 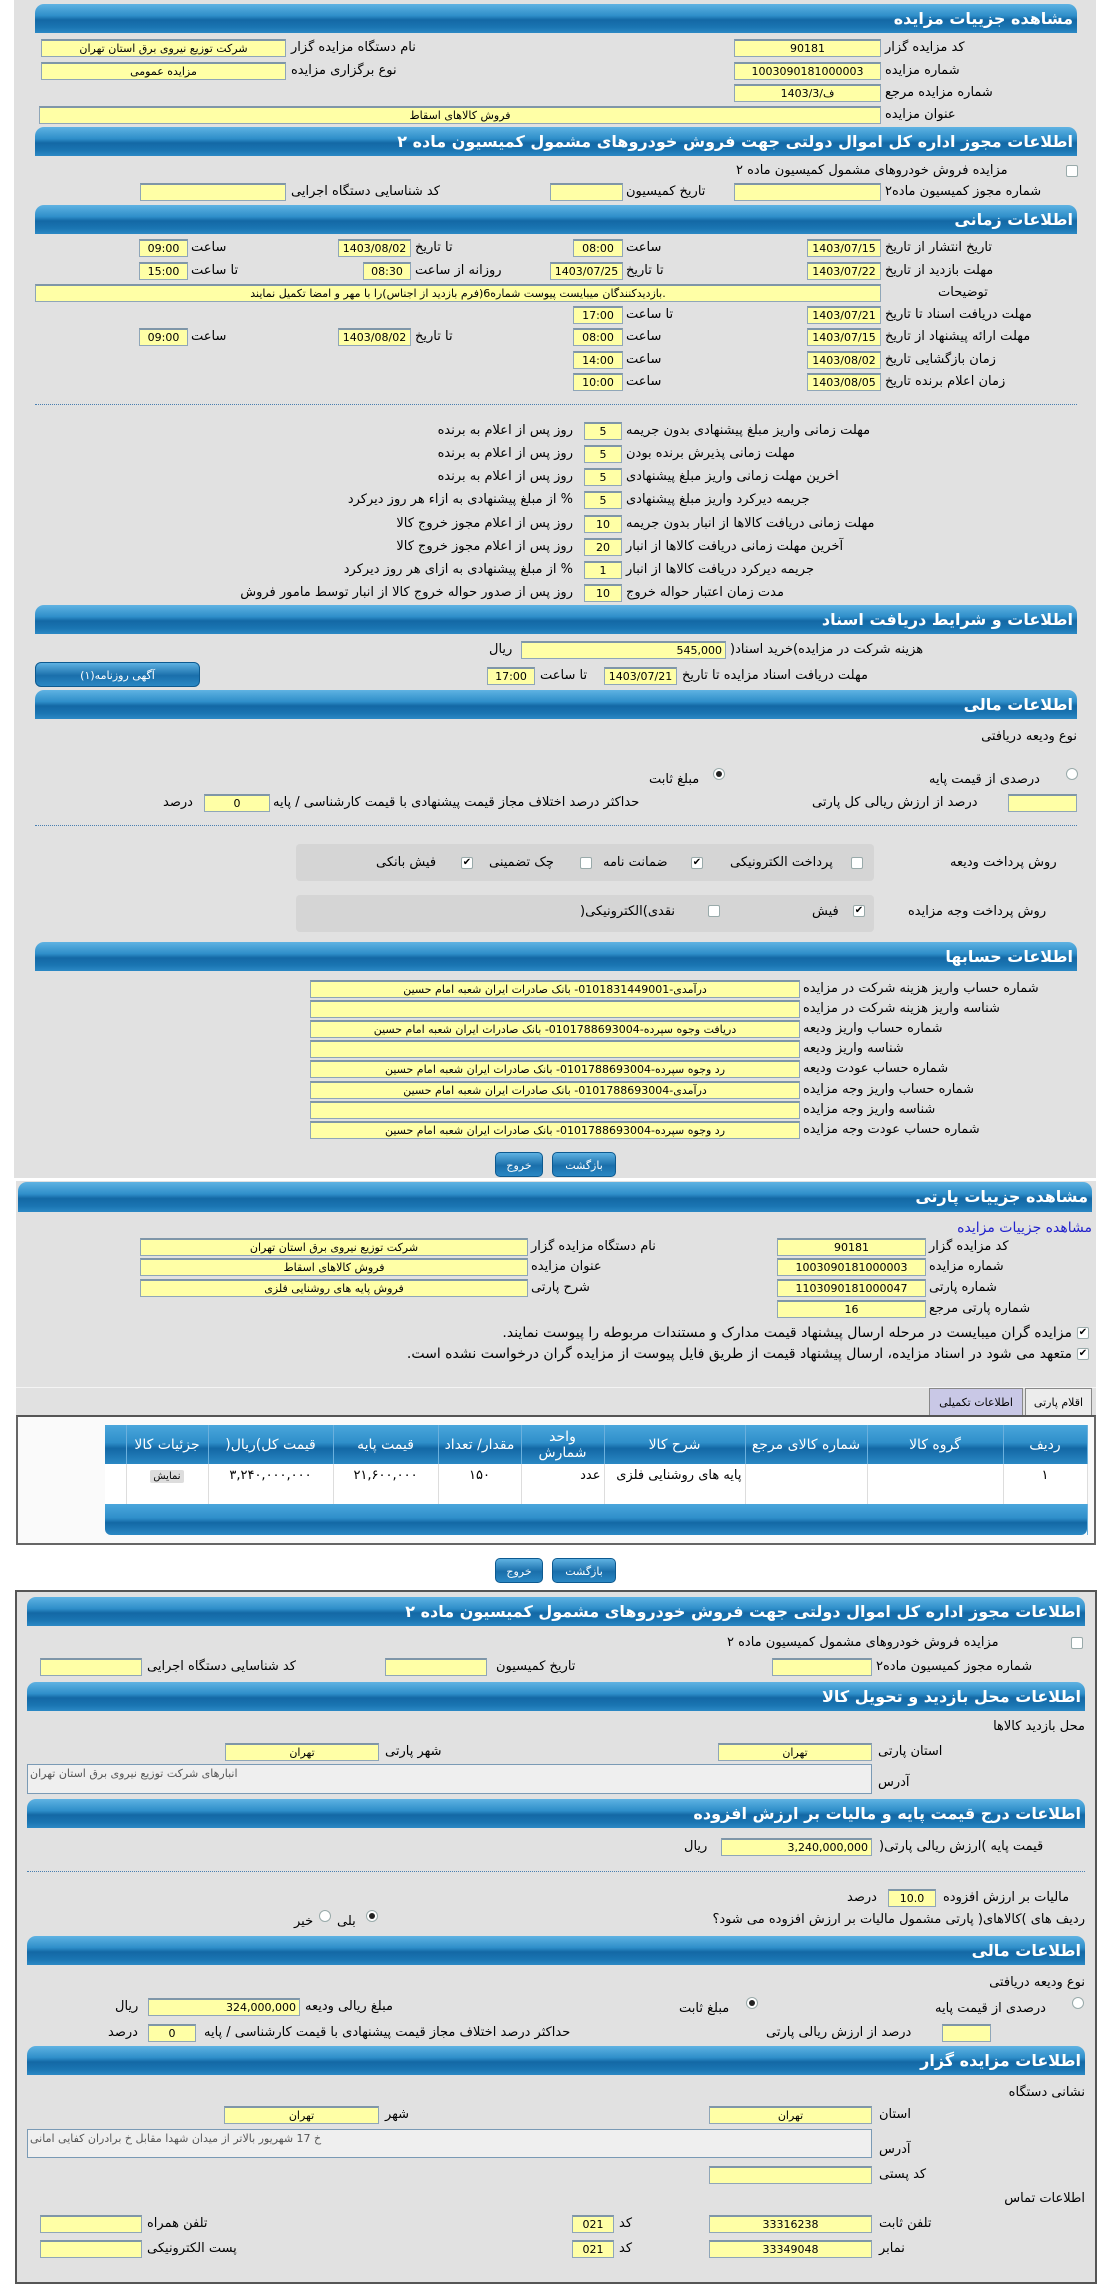 What do you see at coordinates (209, 247) in the screenshot?
I see `publish-to-time-label: ساعت` at bounding box center [209, 247].